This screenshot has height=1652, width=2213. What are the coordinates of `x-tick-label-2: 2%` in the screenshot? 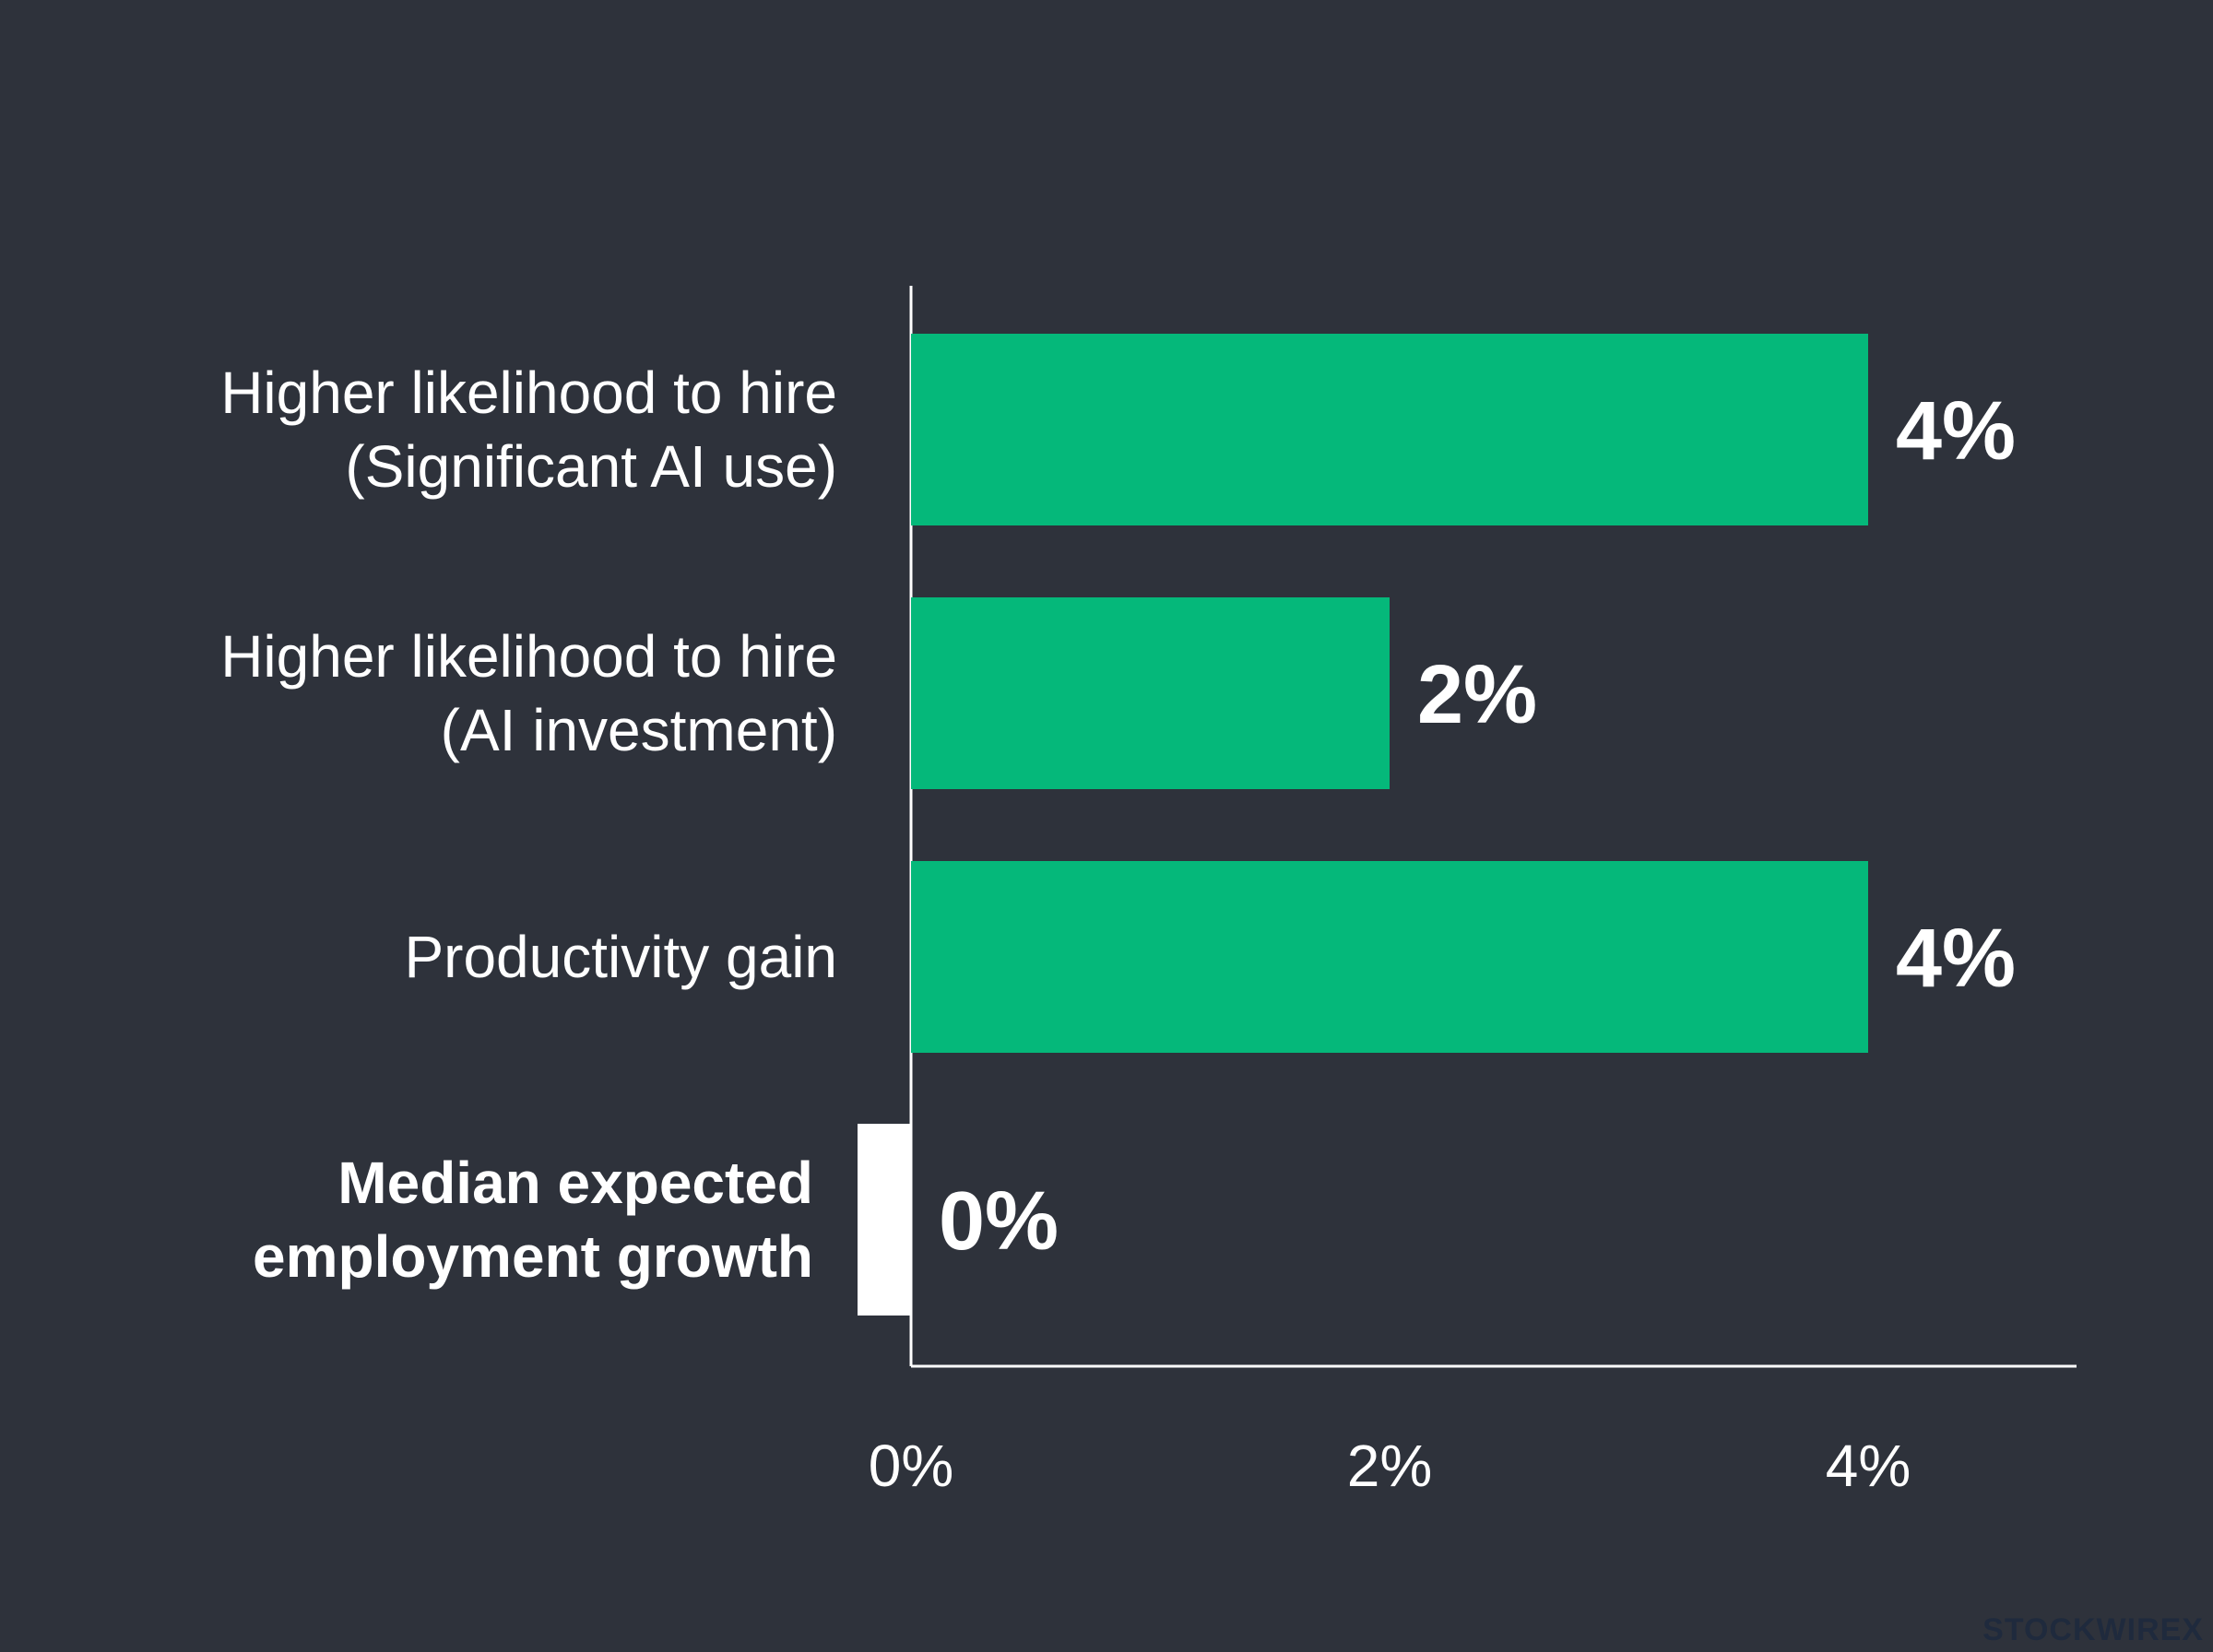 It's located at (1390, 1466).